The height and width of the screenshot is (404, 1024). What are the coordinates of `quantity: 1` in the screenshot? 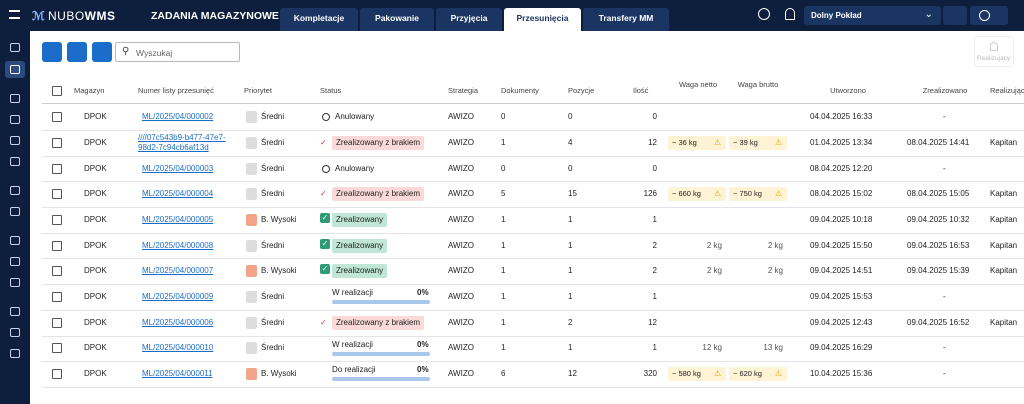 It's located at (654, 348).